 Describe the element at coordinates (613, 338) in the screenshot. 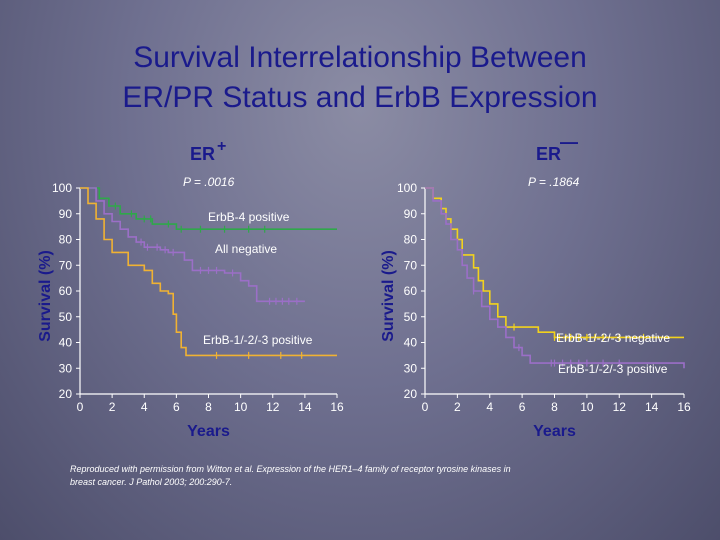

I see `series-label: ErbB-1/-2/-3 negative` at that location.